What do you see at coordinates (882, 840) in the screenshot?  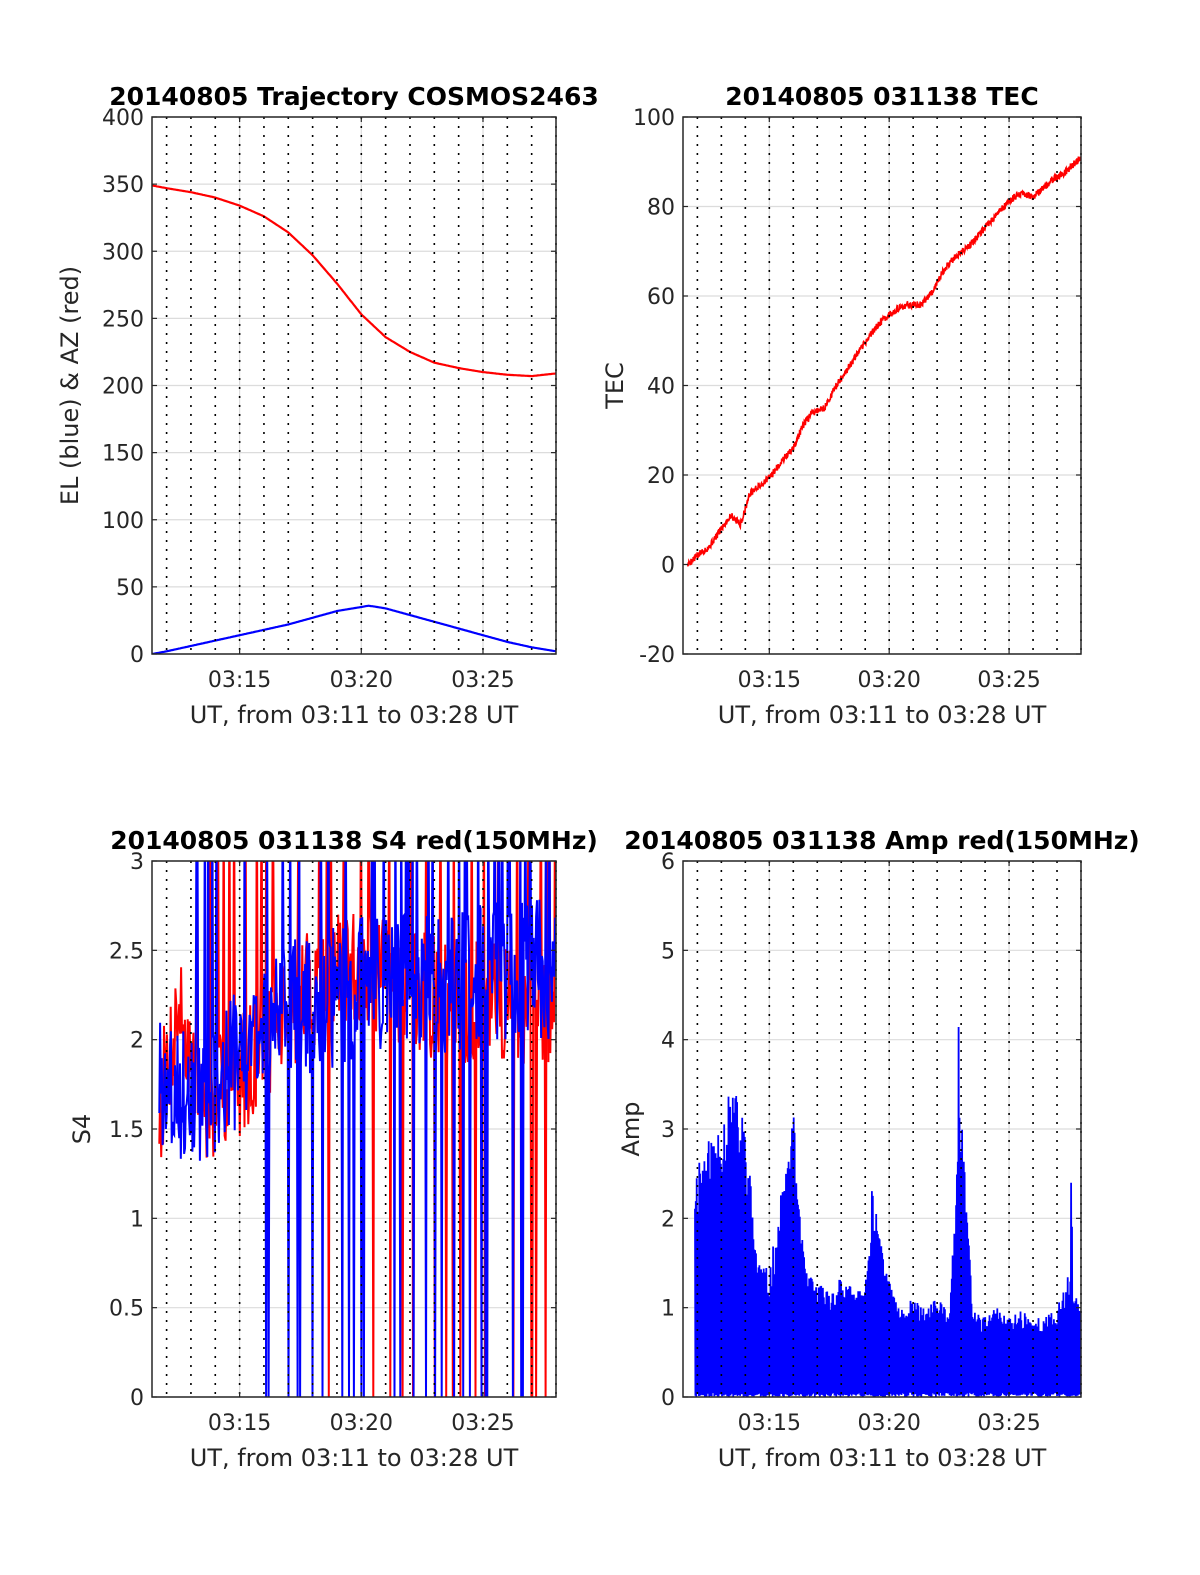 I see `chart-title: 20140805 031138 Amp red(150MHz)` at bounding box center [882, 840].